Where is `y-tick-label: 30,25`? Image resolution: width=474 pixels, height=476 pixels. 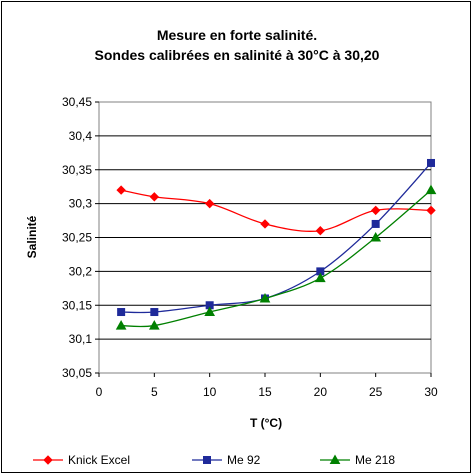
y-tick-label: 30,25 is located at coordinates (77, 238).